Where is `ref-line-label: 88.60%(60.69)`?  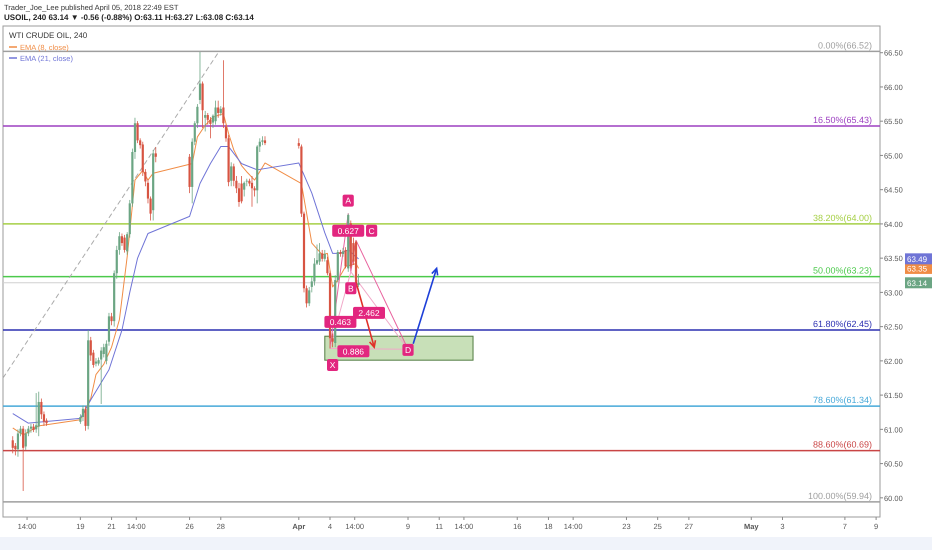 ref-line-label: 88.60%(60.69) is located at coordinates (842, 445).